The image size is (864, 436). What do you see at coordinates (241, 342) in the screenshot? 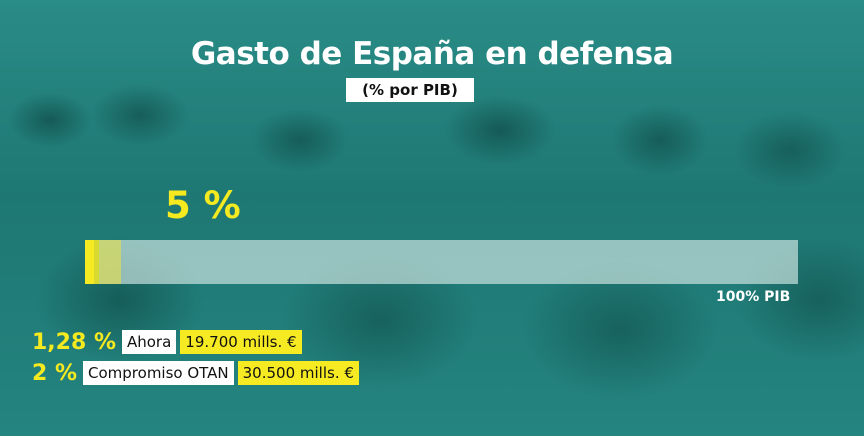
I see `legend-amount-ahora: 19.700 mills. €` at bounding box center [241, 342].